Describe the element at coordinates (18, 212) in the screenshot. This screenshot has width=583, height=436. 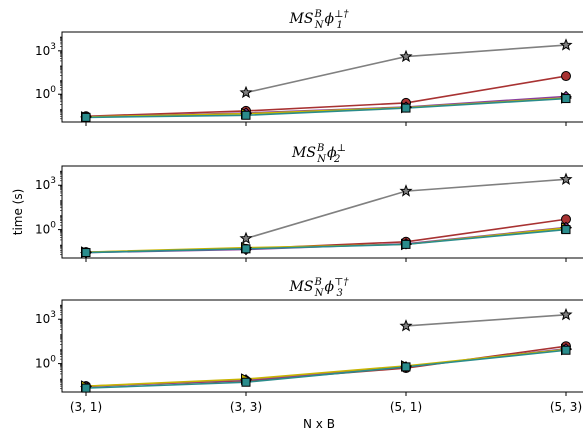
I see `y-axis-label: time (s)` at that location.